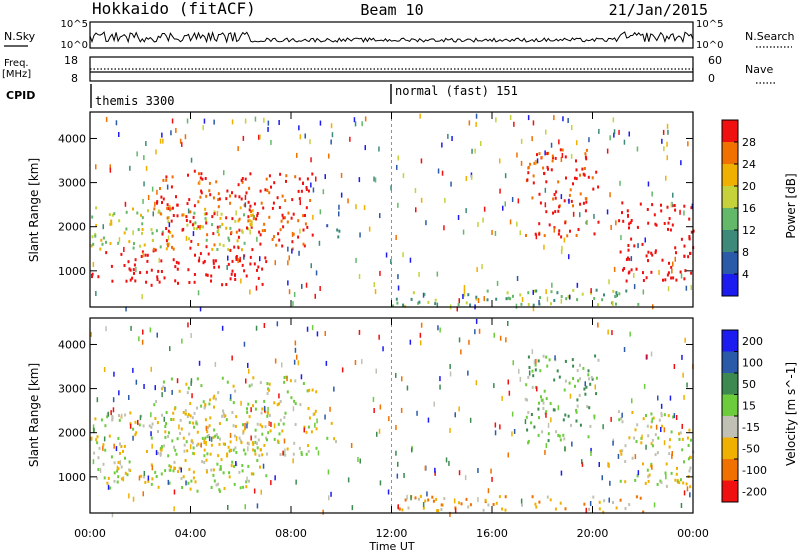  Describe the element at coordinates (134, 101) in the screenshot. I see `cpid-mode-1: themis 3300` at that location.